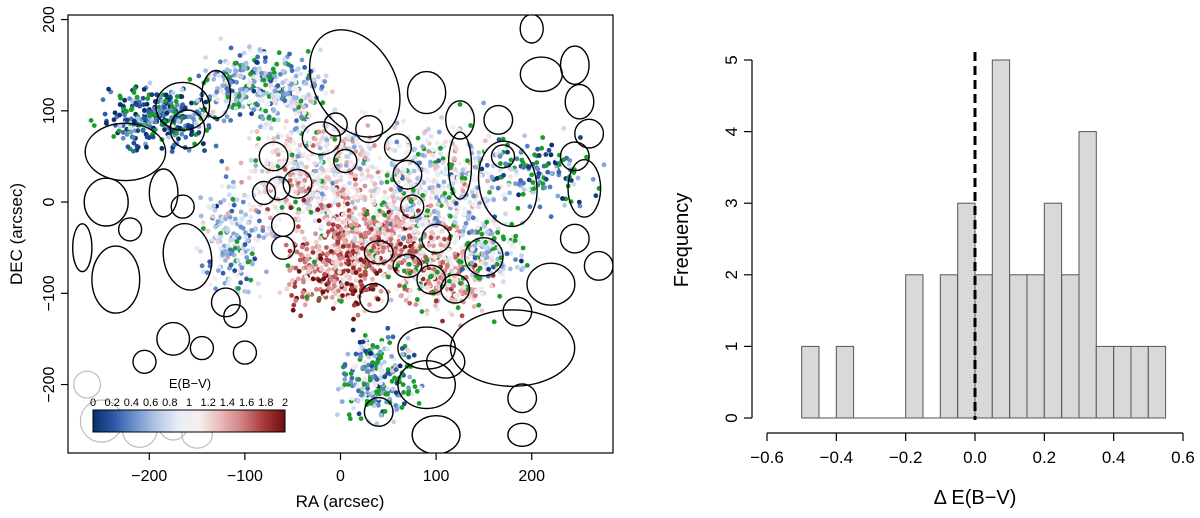 The image size is (1200, 518). I want to click on map-x-tick-label: −100, so click(245, 476).